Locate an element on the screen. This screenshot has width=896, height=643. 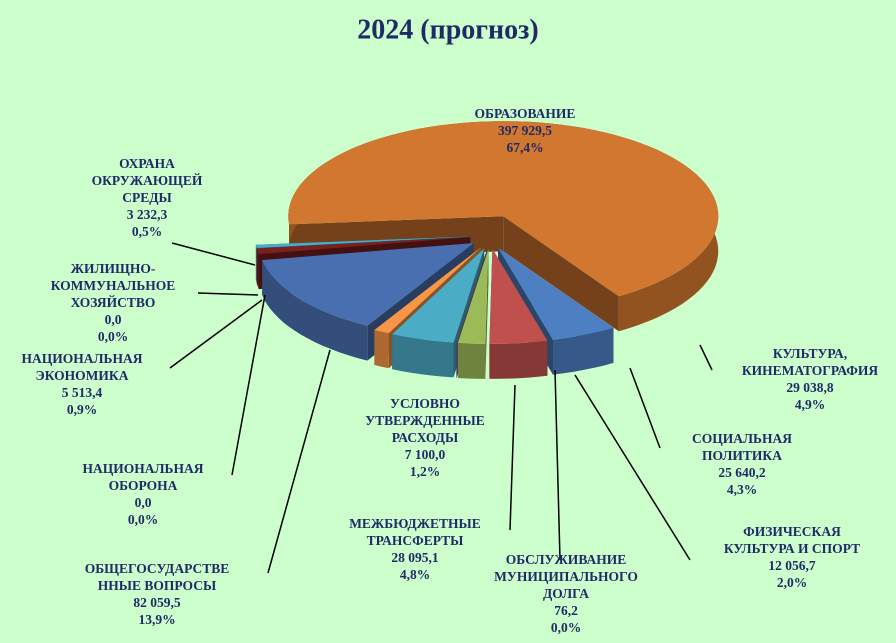
percent-label: 1,2% is located at coordinates (425, 471).